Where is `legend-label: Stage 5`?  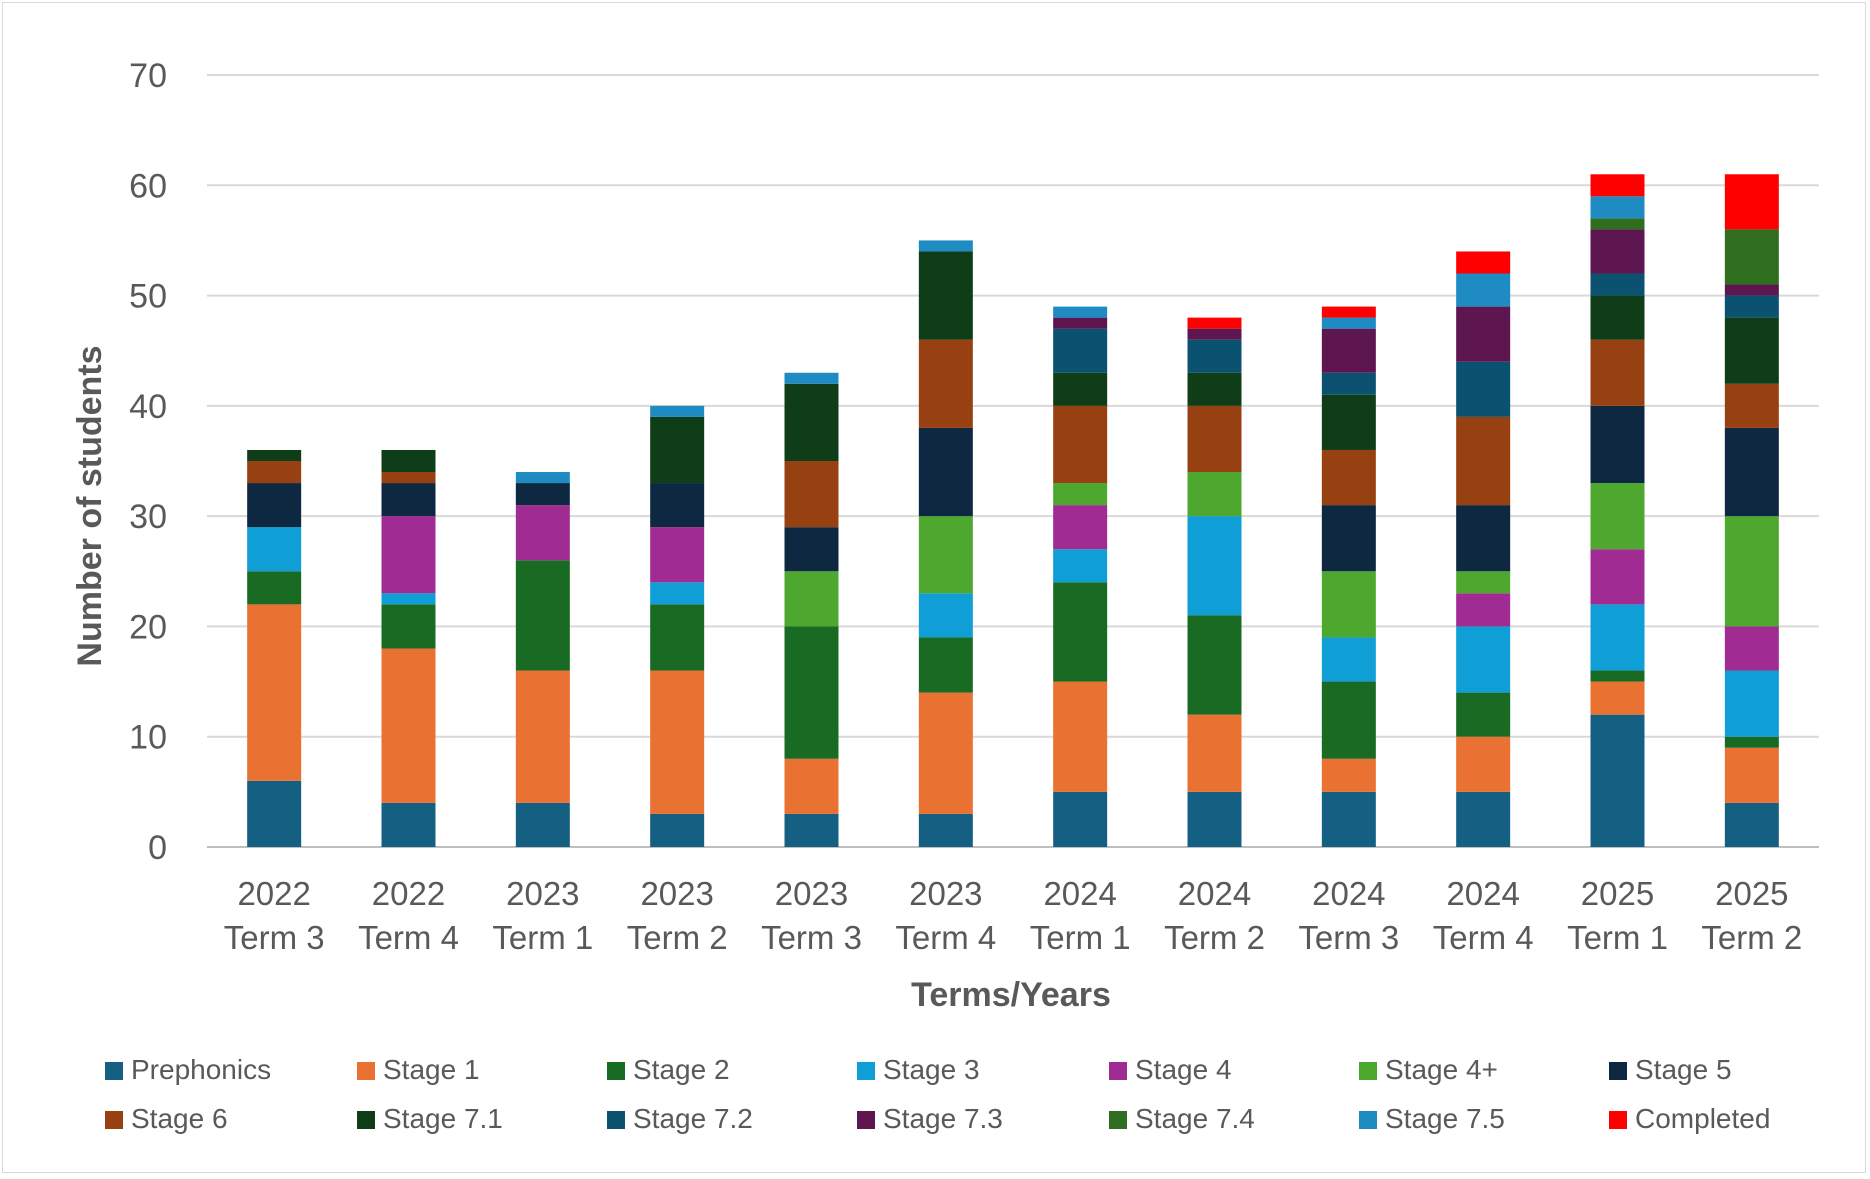 legend-label: Stage 5 is located at coordinates (1683, 1069).